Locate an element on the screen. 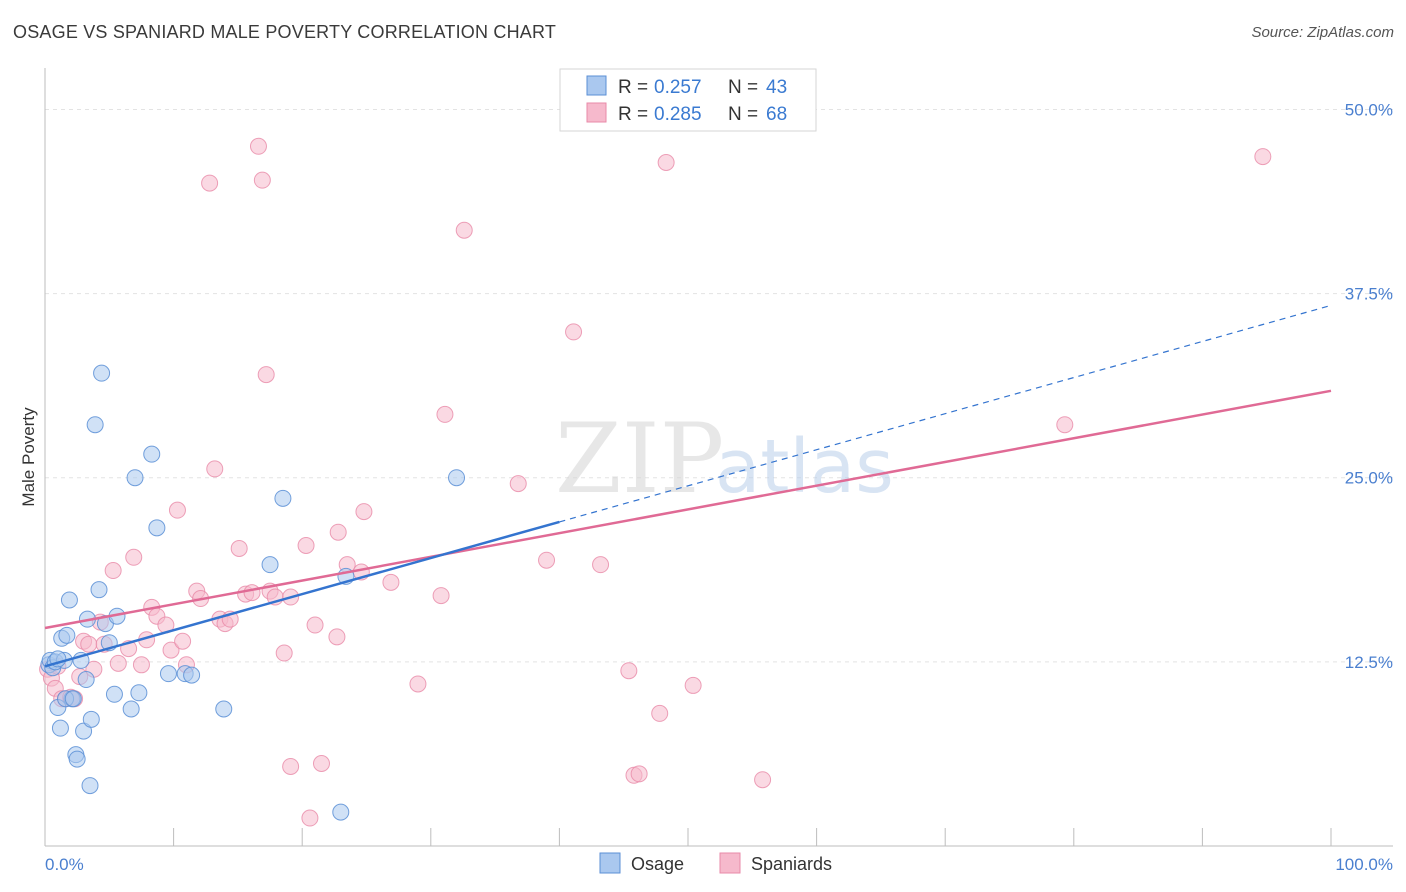 This screenshot has height=892, width=1406. x-tick-label: 100.0% is located at coordinates (1364, 864).